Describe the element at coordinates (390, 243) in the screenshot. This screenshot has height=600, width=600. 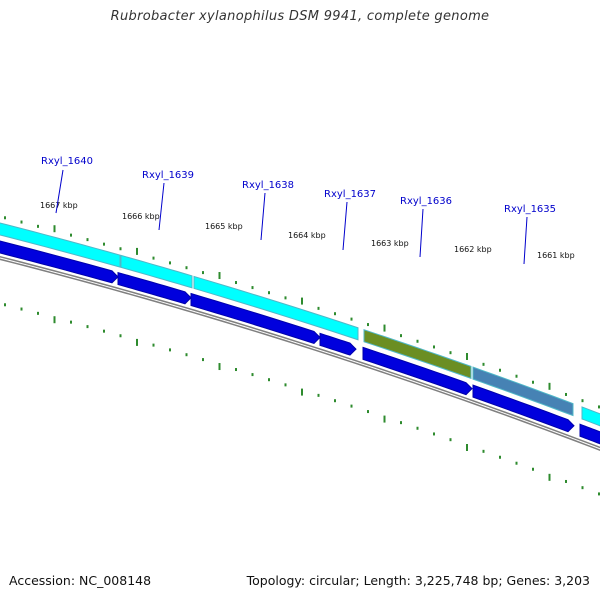
I see `kbp-label: 1663 kbp` at that location.